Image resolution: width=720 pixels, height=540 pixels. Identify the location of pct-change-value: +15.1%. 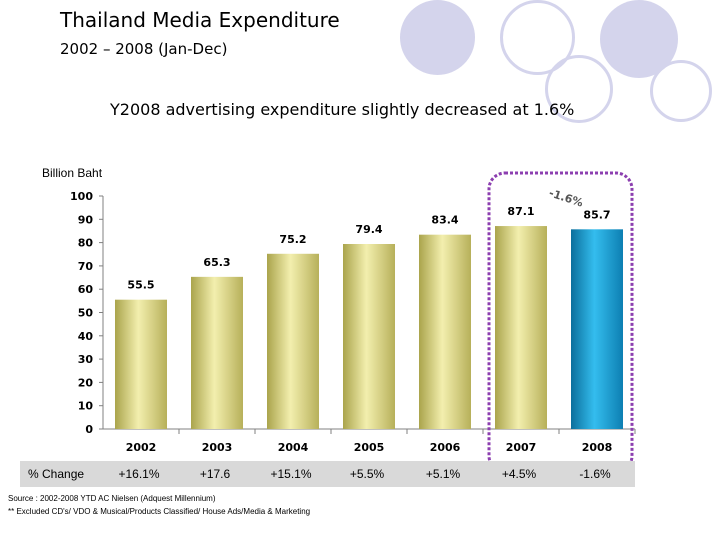
(291, 474).